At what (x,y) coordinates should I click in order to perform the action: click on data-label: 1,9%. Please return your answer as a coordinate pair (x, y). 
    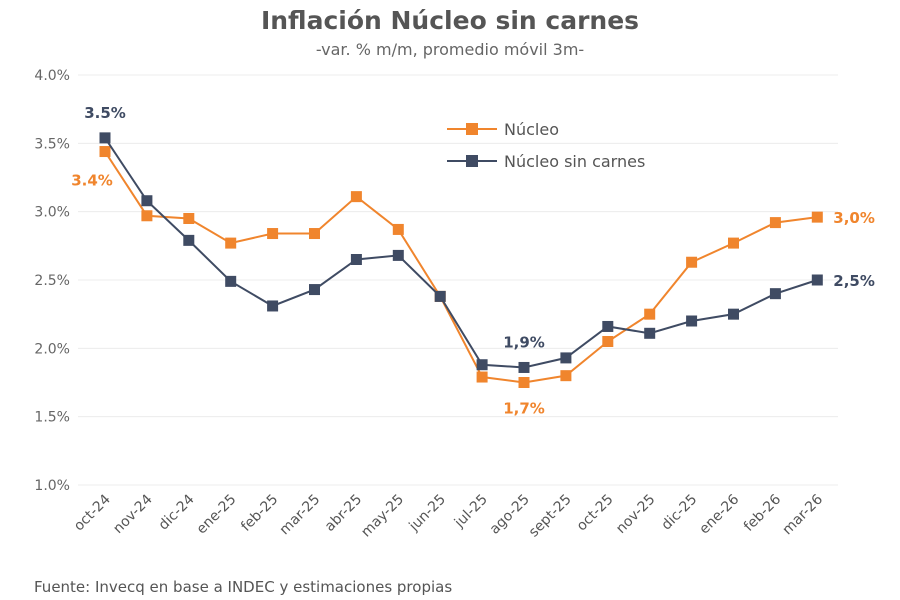
    Looking at the image, I should click on (524, 342).